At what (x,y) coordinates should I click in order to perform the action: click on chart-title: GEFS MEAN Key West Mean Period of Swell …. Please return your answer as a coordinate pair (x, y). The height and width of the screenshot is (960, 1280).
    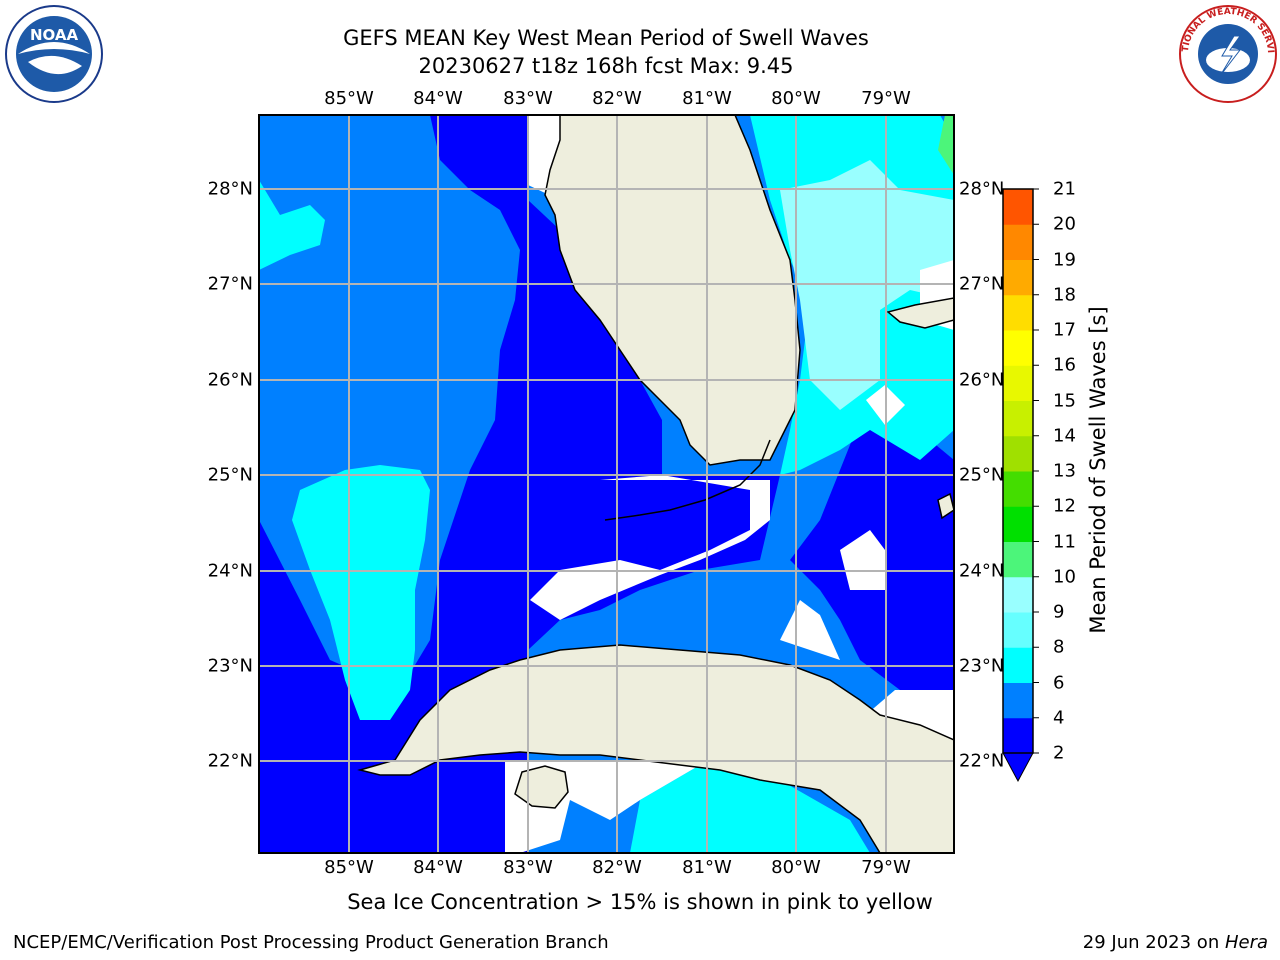
    Looking at the image, I should click on (606, 38).